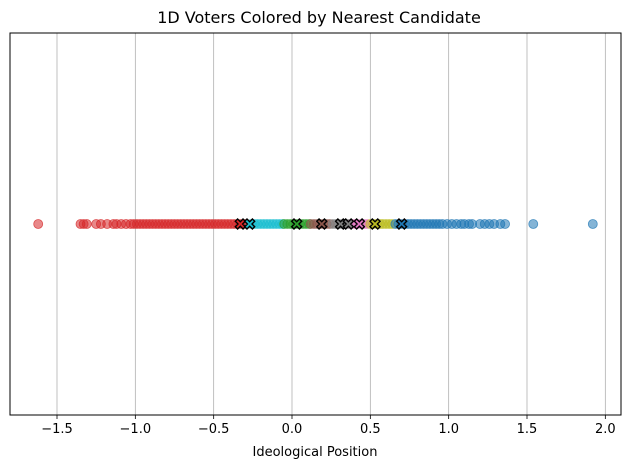  Describe the element at coordinates (136, 429) in the screenshot. I see `x-tick-label: −1.0` at that location.